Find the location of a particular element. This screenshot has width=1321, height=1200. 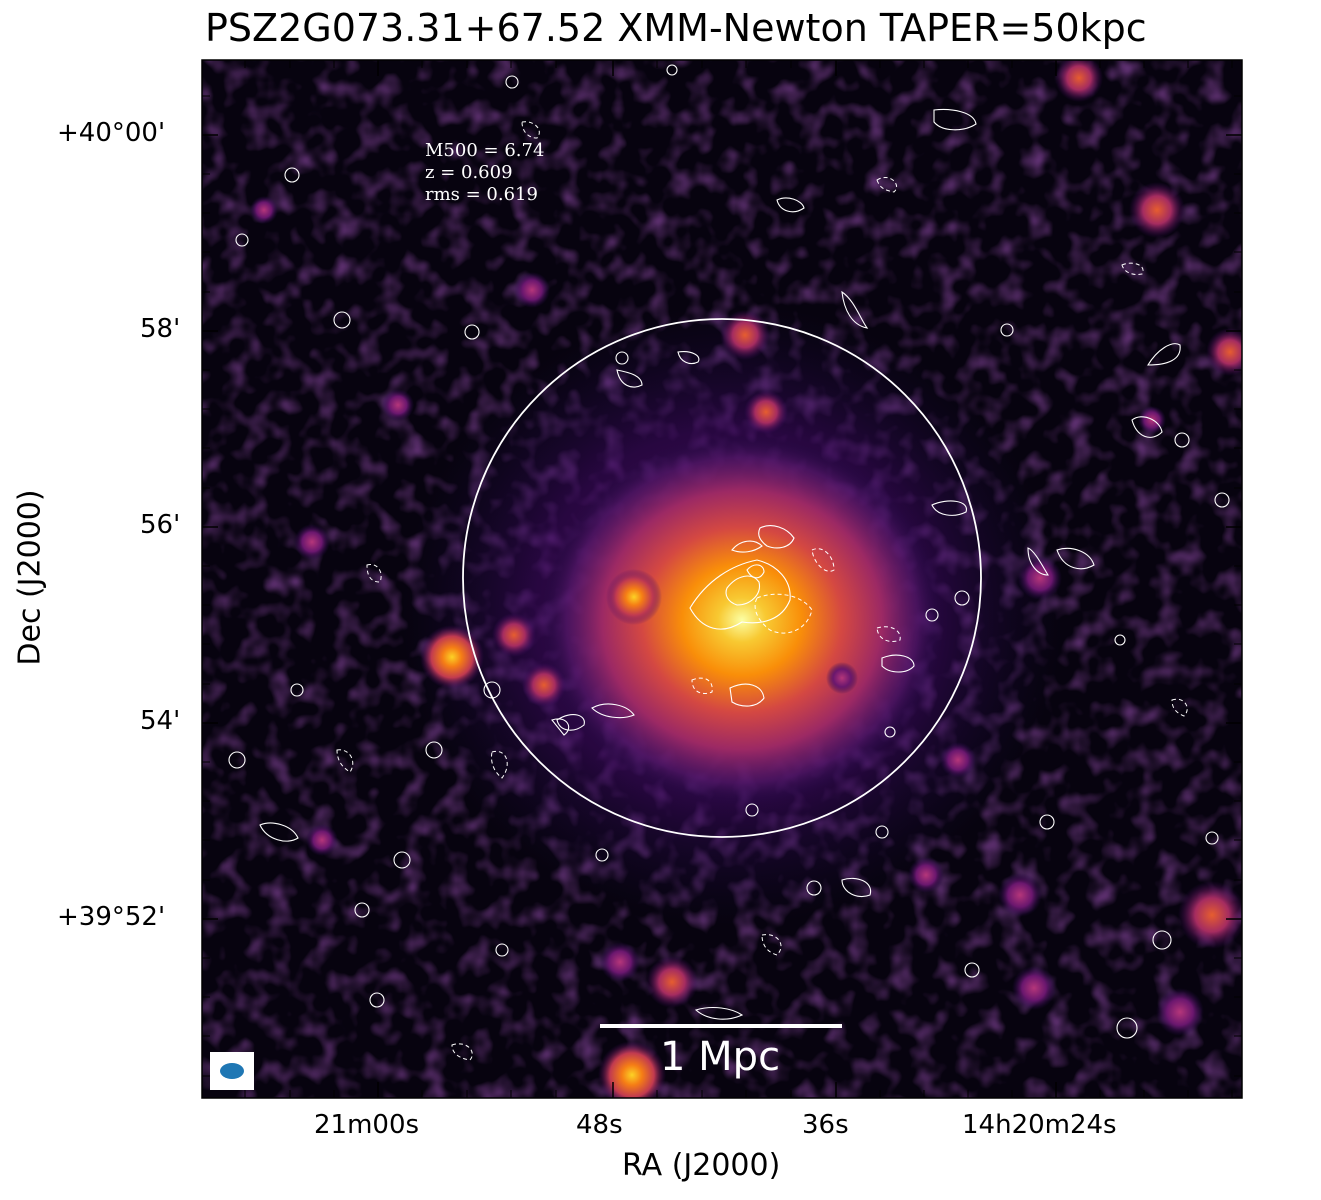

x-axis-label: RA (J2000) is located at coordinates (701, 1165).